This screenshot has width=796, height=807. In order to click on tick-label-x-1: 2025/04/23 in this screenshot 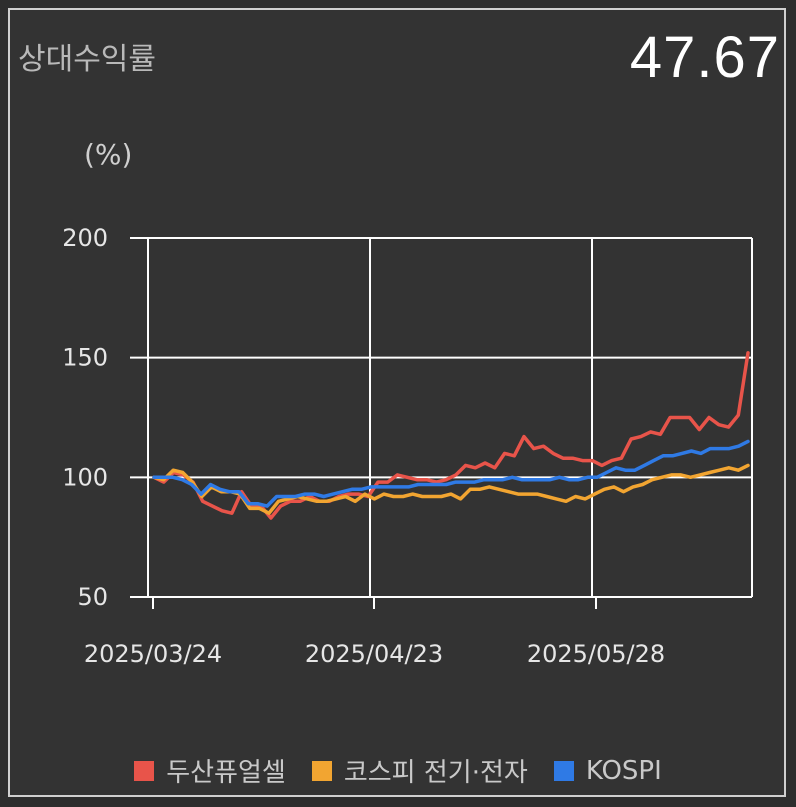, I will do `click(374, 654)`.